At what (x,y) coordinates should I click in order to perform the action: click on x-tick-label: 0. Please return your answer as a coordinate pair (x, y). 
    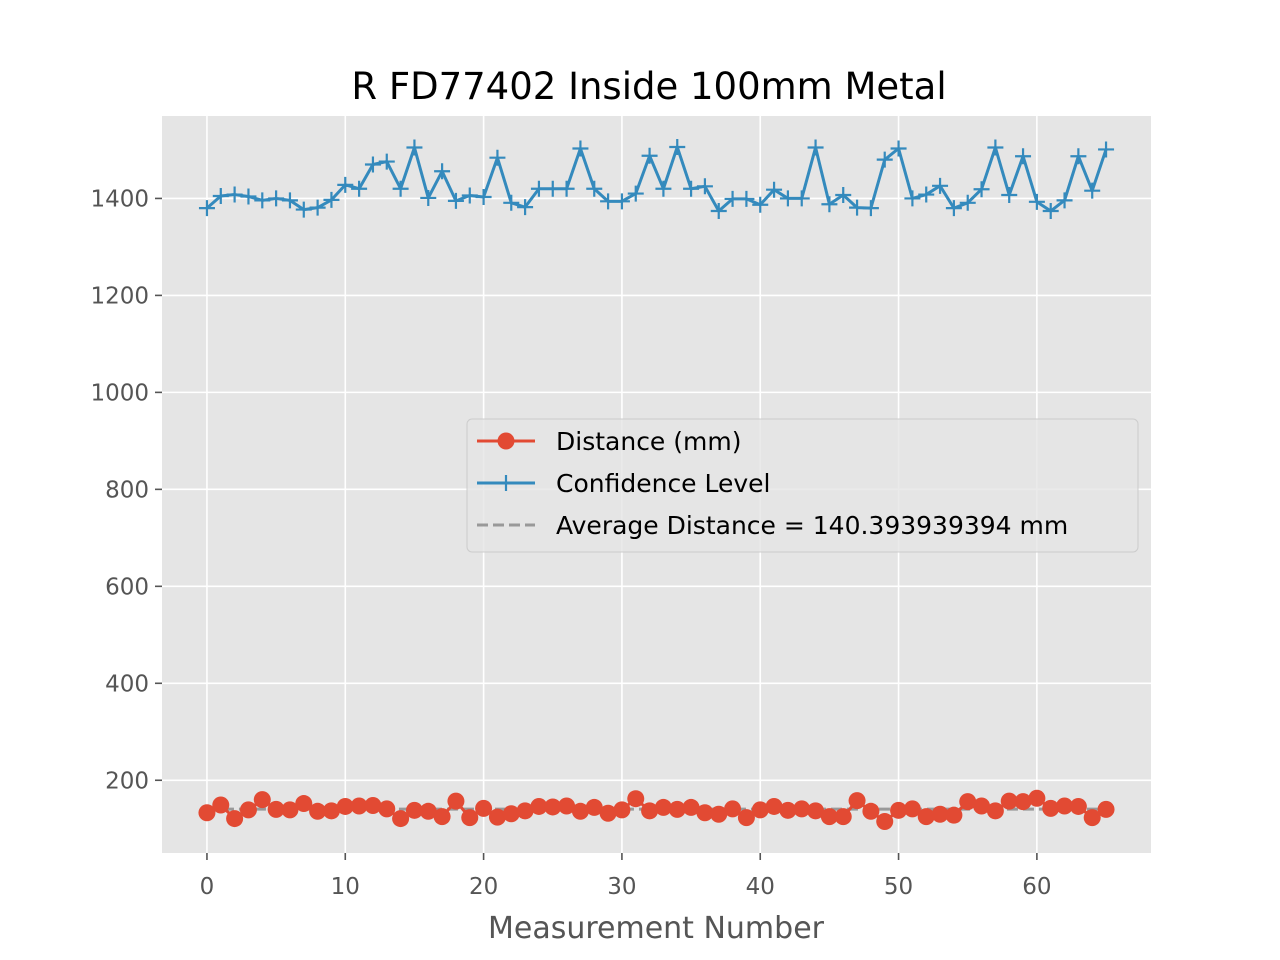
    Looking at the image, I should click on (207, 887).